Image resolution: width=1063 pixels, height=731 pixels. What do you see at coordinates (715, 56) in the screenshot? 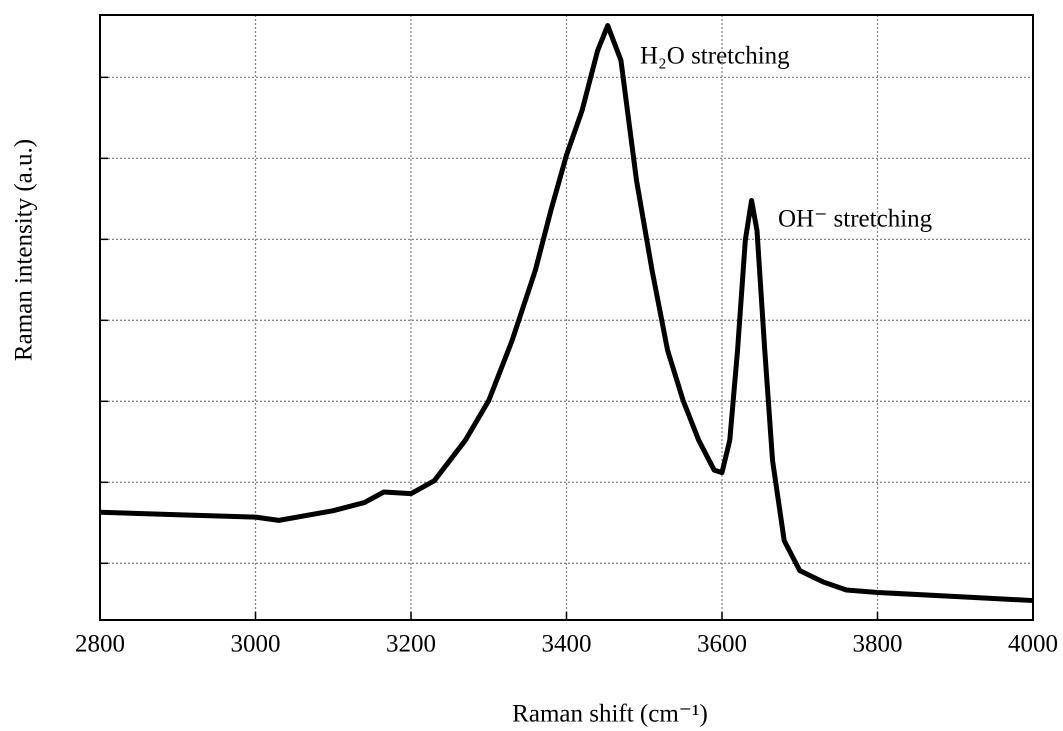
I see `annotation: H₂O stretching` at bounding box center [715, 56].